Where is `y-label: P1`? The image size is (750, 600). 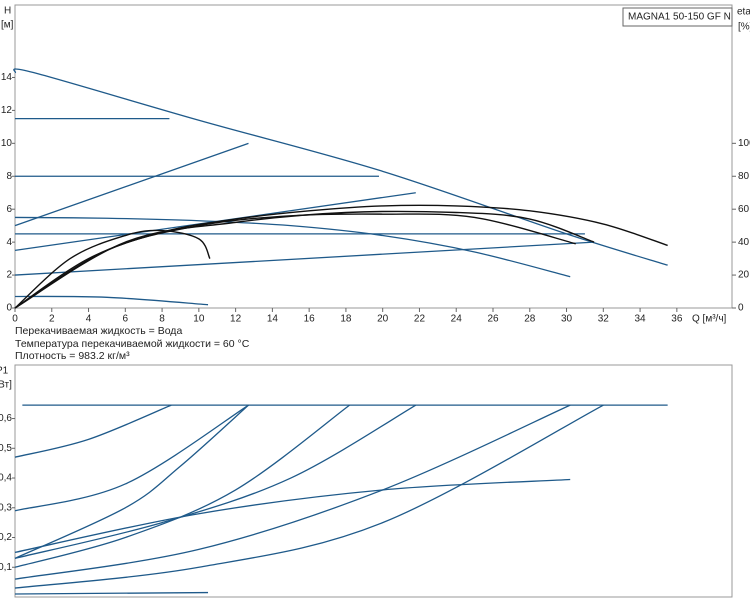 y-label: P1 is located at coordinates (4, 371).